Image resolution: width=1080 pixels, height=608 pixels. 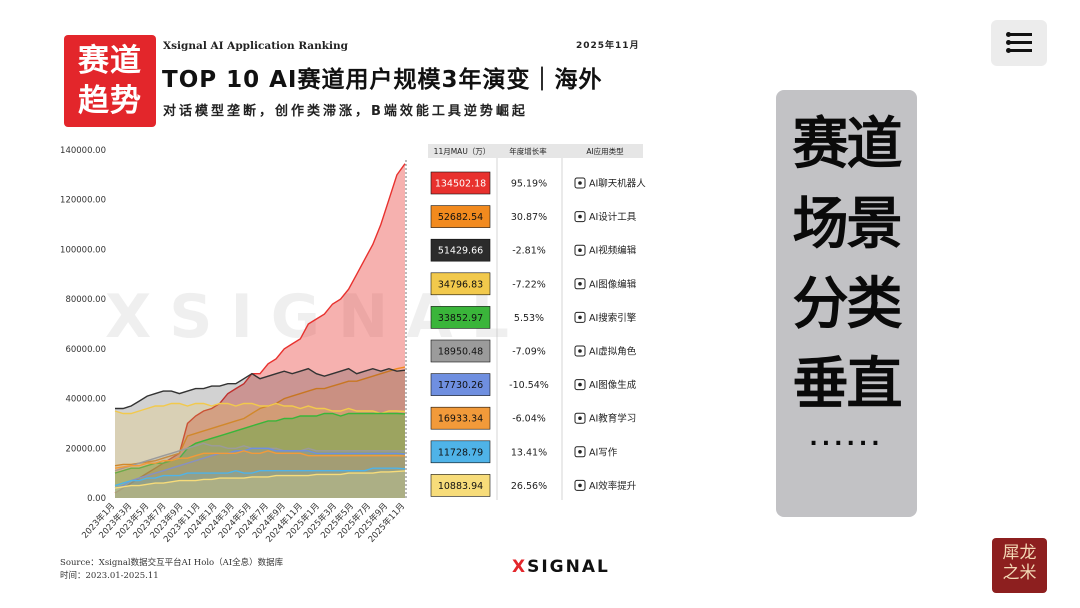 I want to click on source-text: Source：Xsignal数据交互平台AI Holo（AI全息）数据库, so click(x=172, y=563).